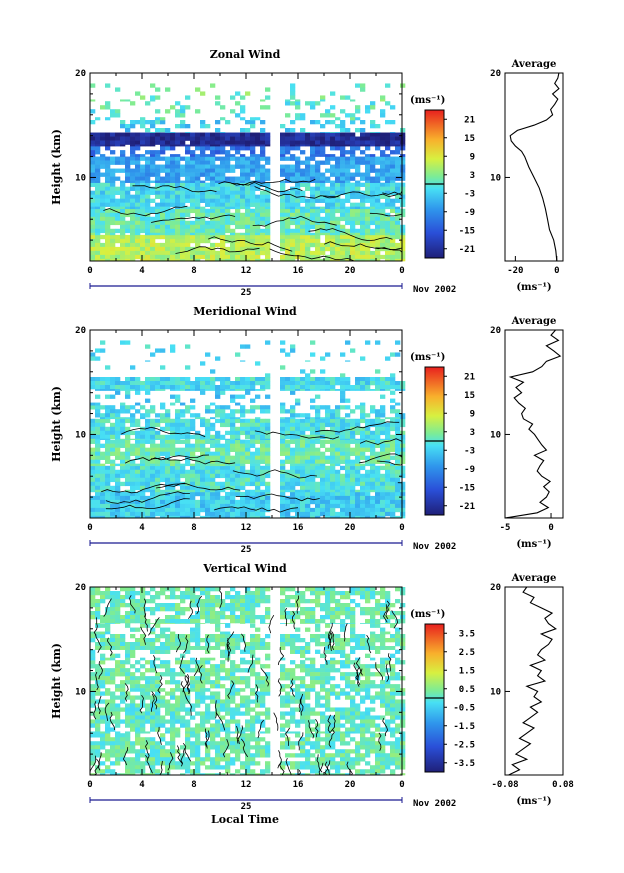 The height and width of the screenshot is (873, 624). I want to click on average-title: Average, so click(534, 64).